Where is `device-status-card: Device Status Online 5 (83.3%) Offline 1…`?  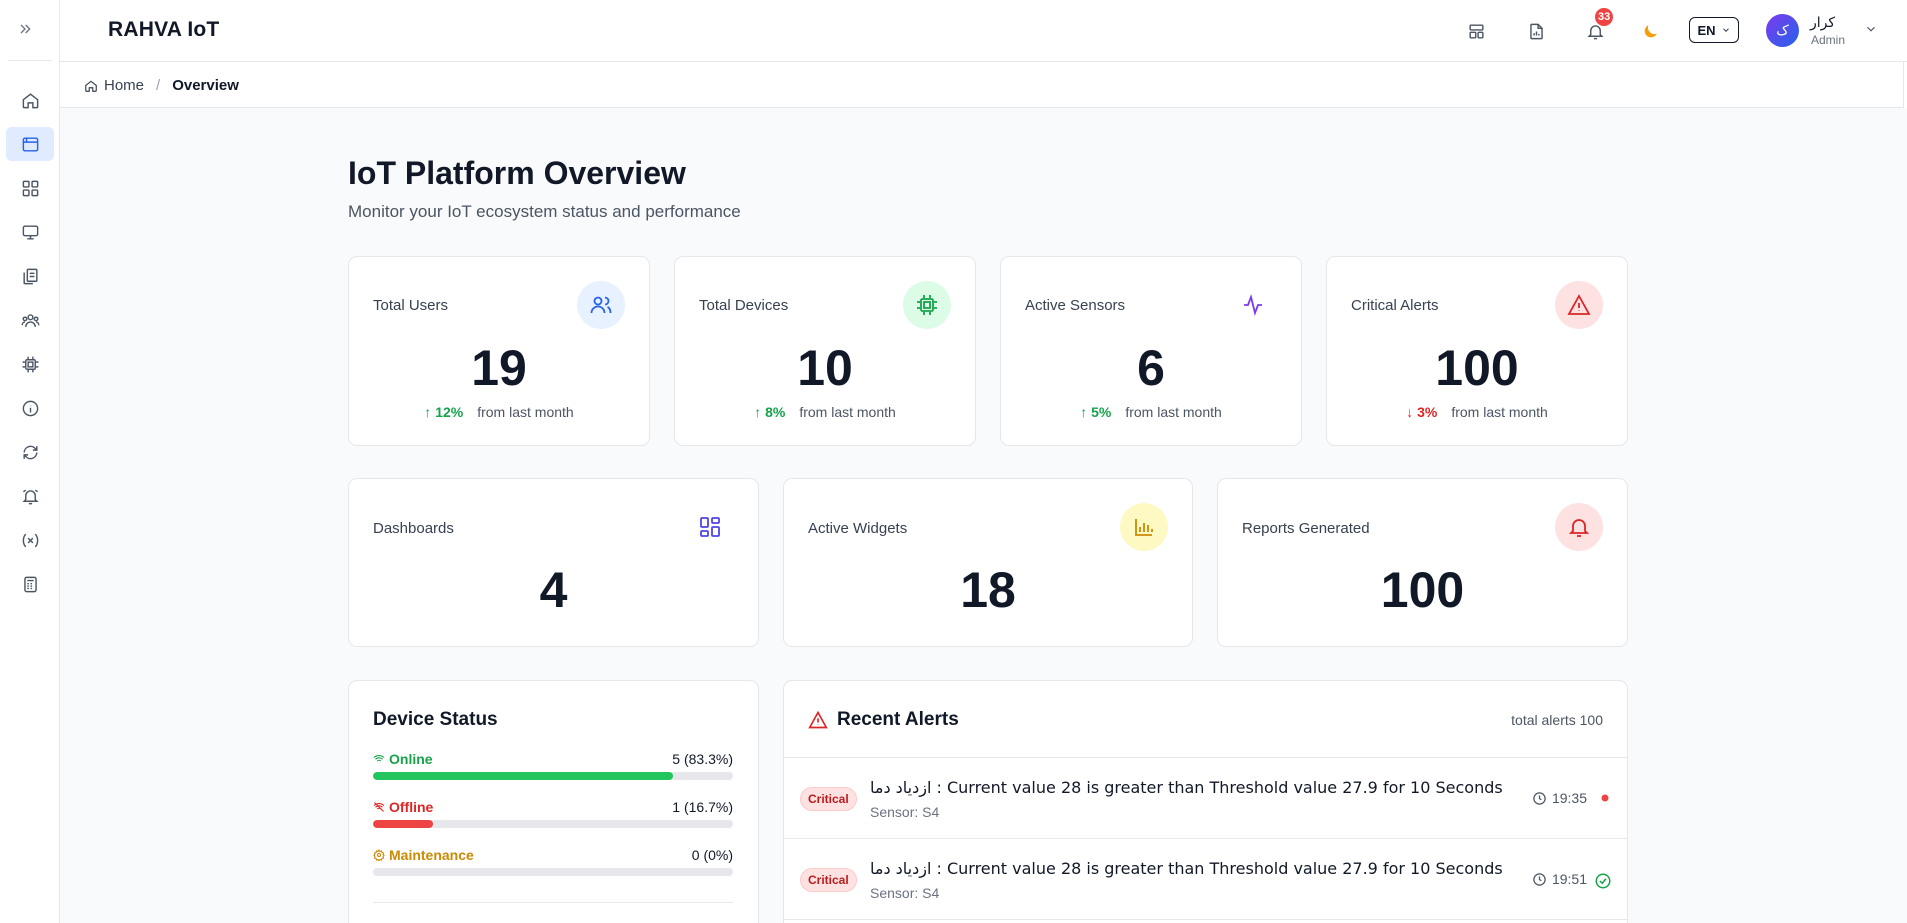
device-status-card: Device Status Online 5 (83.3%) Offline 1… is located at coordinates (553, 801).